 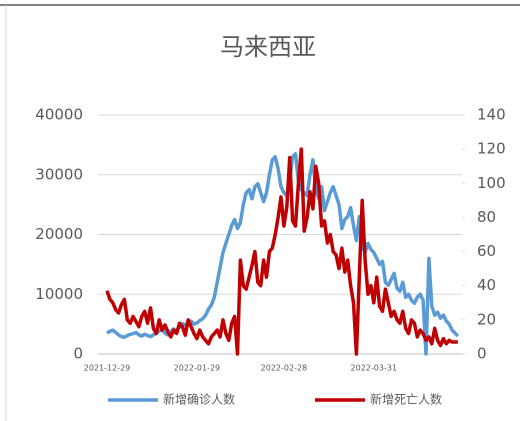 What do you see at coordinates (491, 115) in the screenshot?
I see `y2-tick-label: 140` at bounding box center [491, 115].